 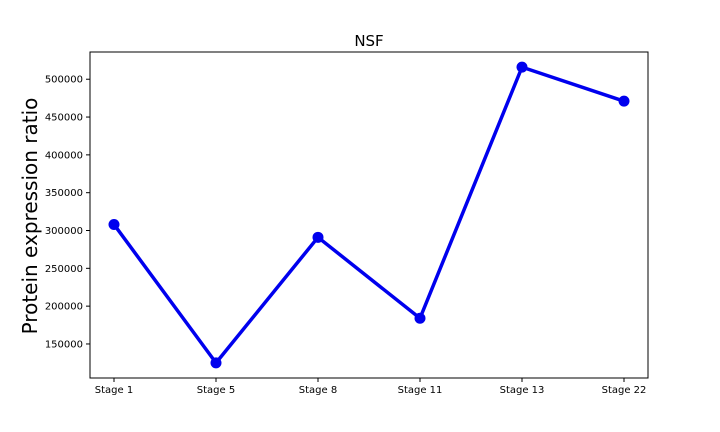 What do you see at coordinates (64, 118) in the screenshot?
I see `y-tick-label: 450000` at bounding box center [64, 118].